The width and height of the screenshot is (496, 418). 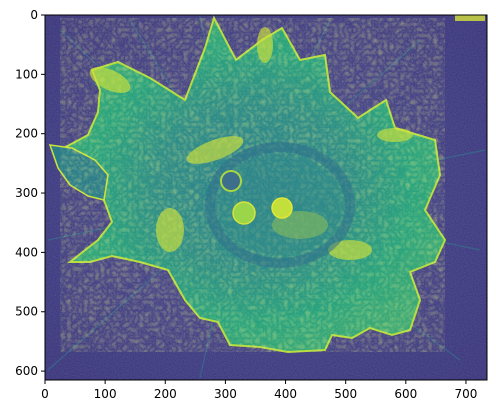 What do you see at coordinates (105, 394) in the screenshot?
I see `x-tick-label: 100` at bounding box center [105, 394].